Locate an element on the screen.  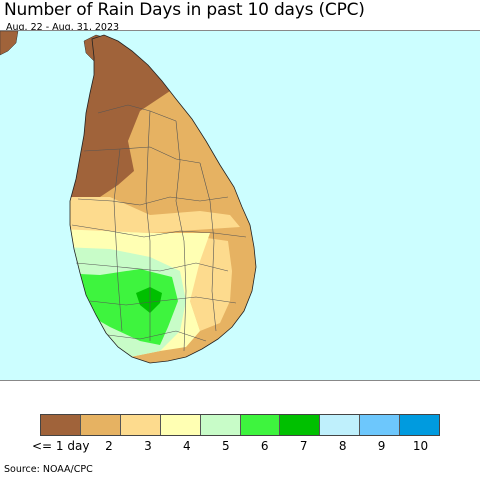
legend-label: 3 is located at coordinates (148, 446).